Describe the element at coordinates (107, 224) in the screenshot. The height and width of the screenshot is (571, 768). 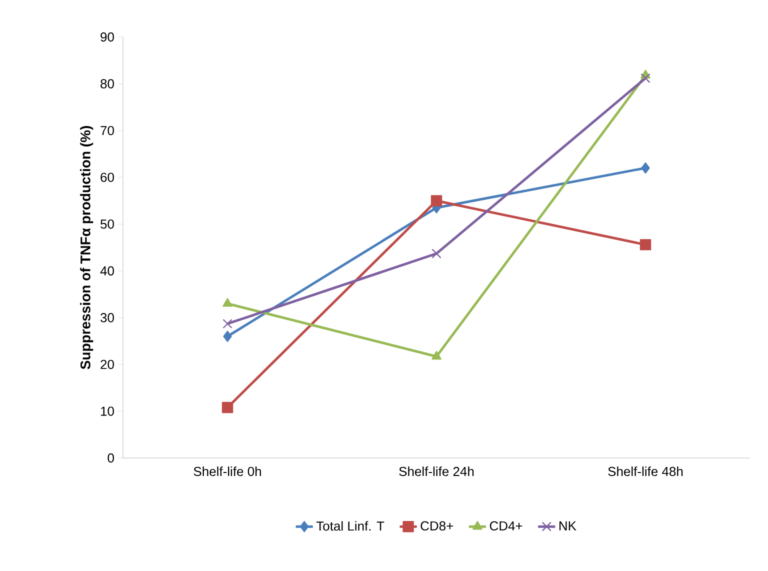
I see `y-tick-label: 50` at that location.